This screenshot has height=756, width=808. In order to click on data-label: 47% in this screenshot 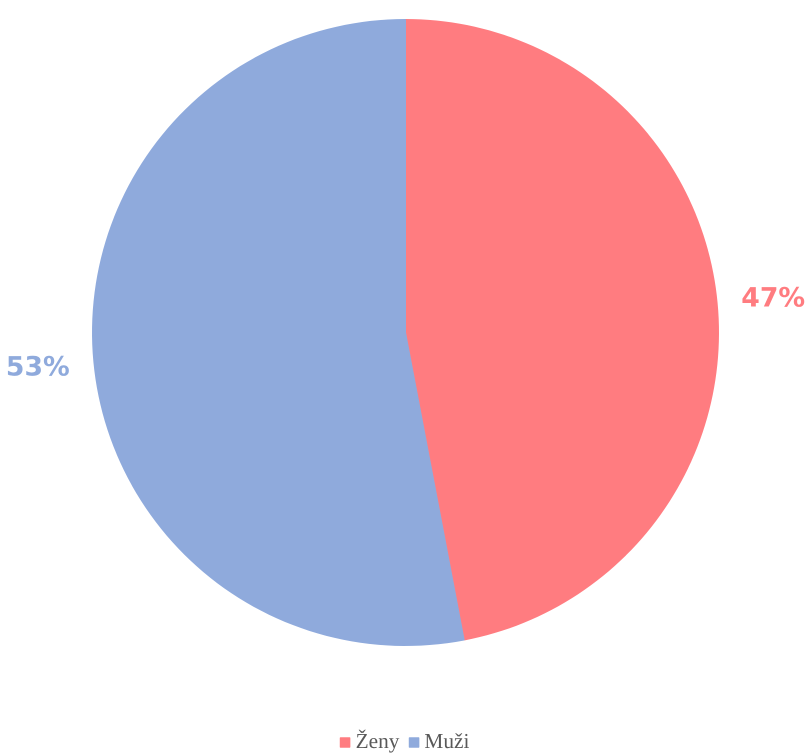, I will do `click(773, 298)`.